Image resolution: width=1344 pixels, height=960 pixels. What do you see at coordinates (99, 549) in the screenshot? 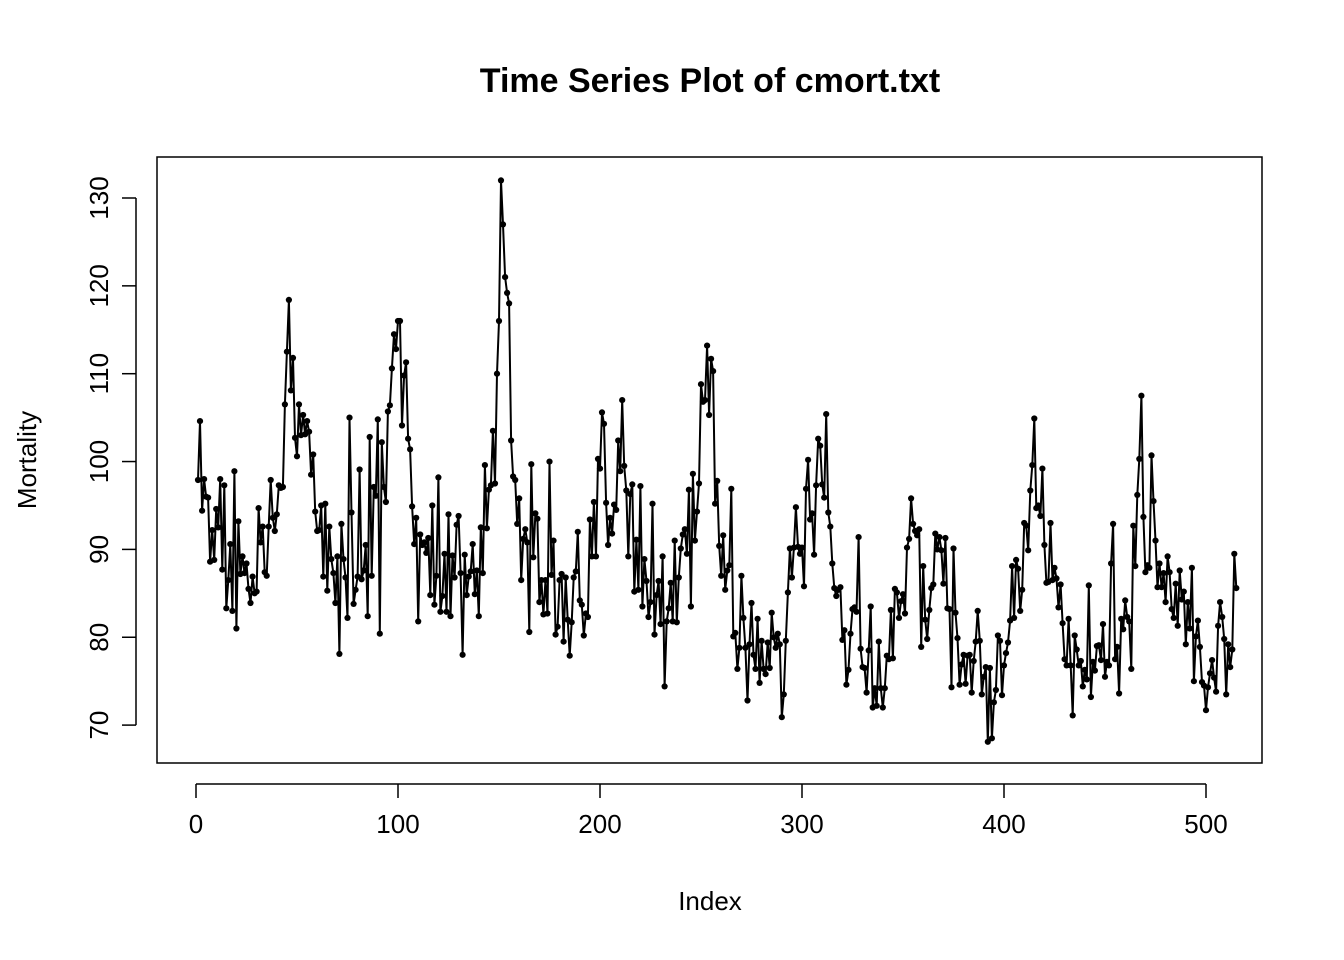
I see `y-tick-label: 90` at bounding box center [99, 549].